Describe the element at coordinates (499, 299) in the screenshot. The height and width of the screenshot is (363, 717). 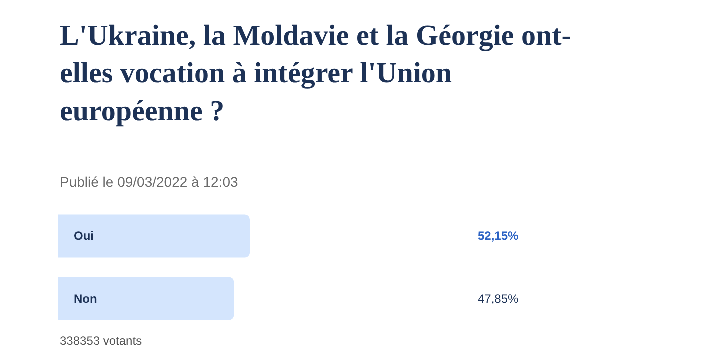
I see `data-label: 47,85%` at that location.